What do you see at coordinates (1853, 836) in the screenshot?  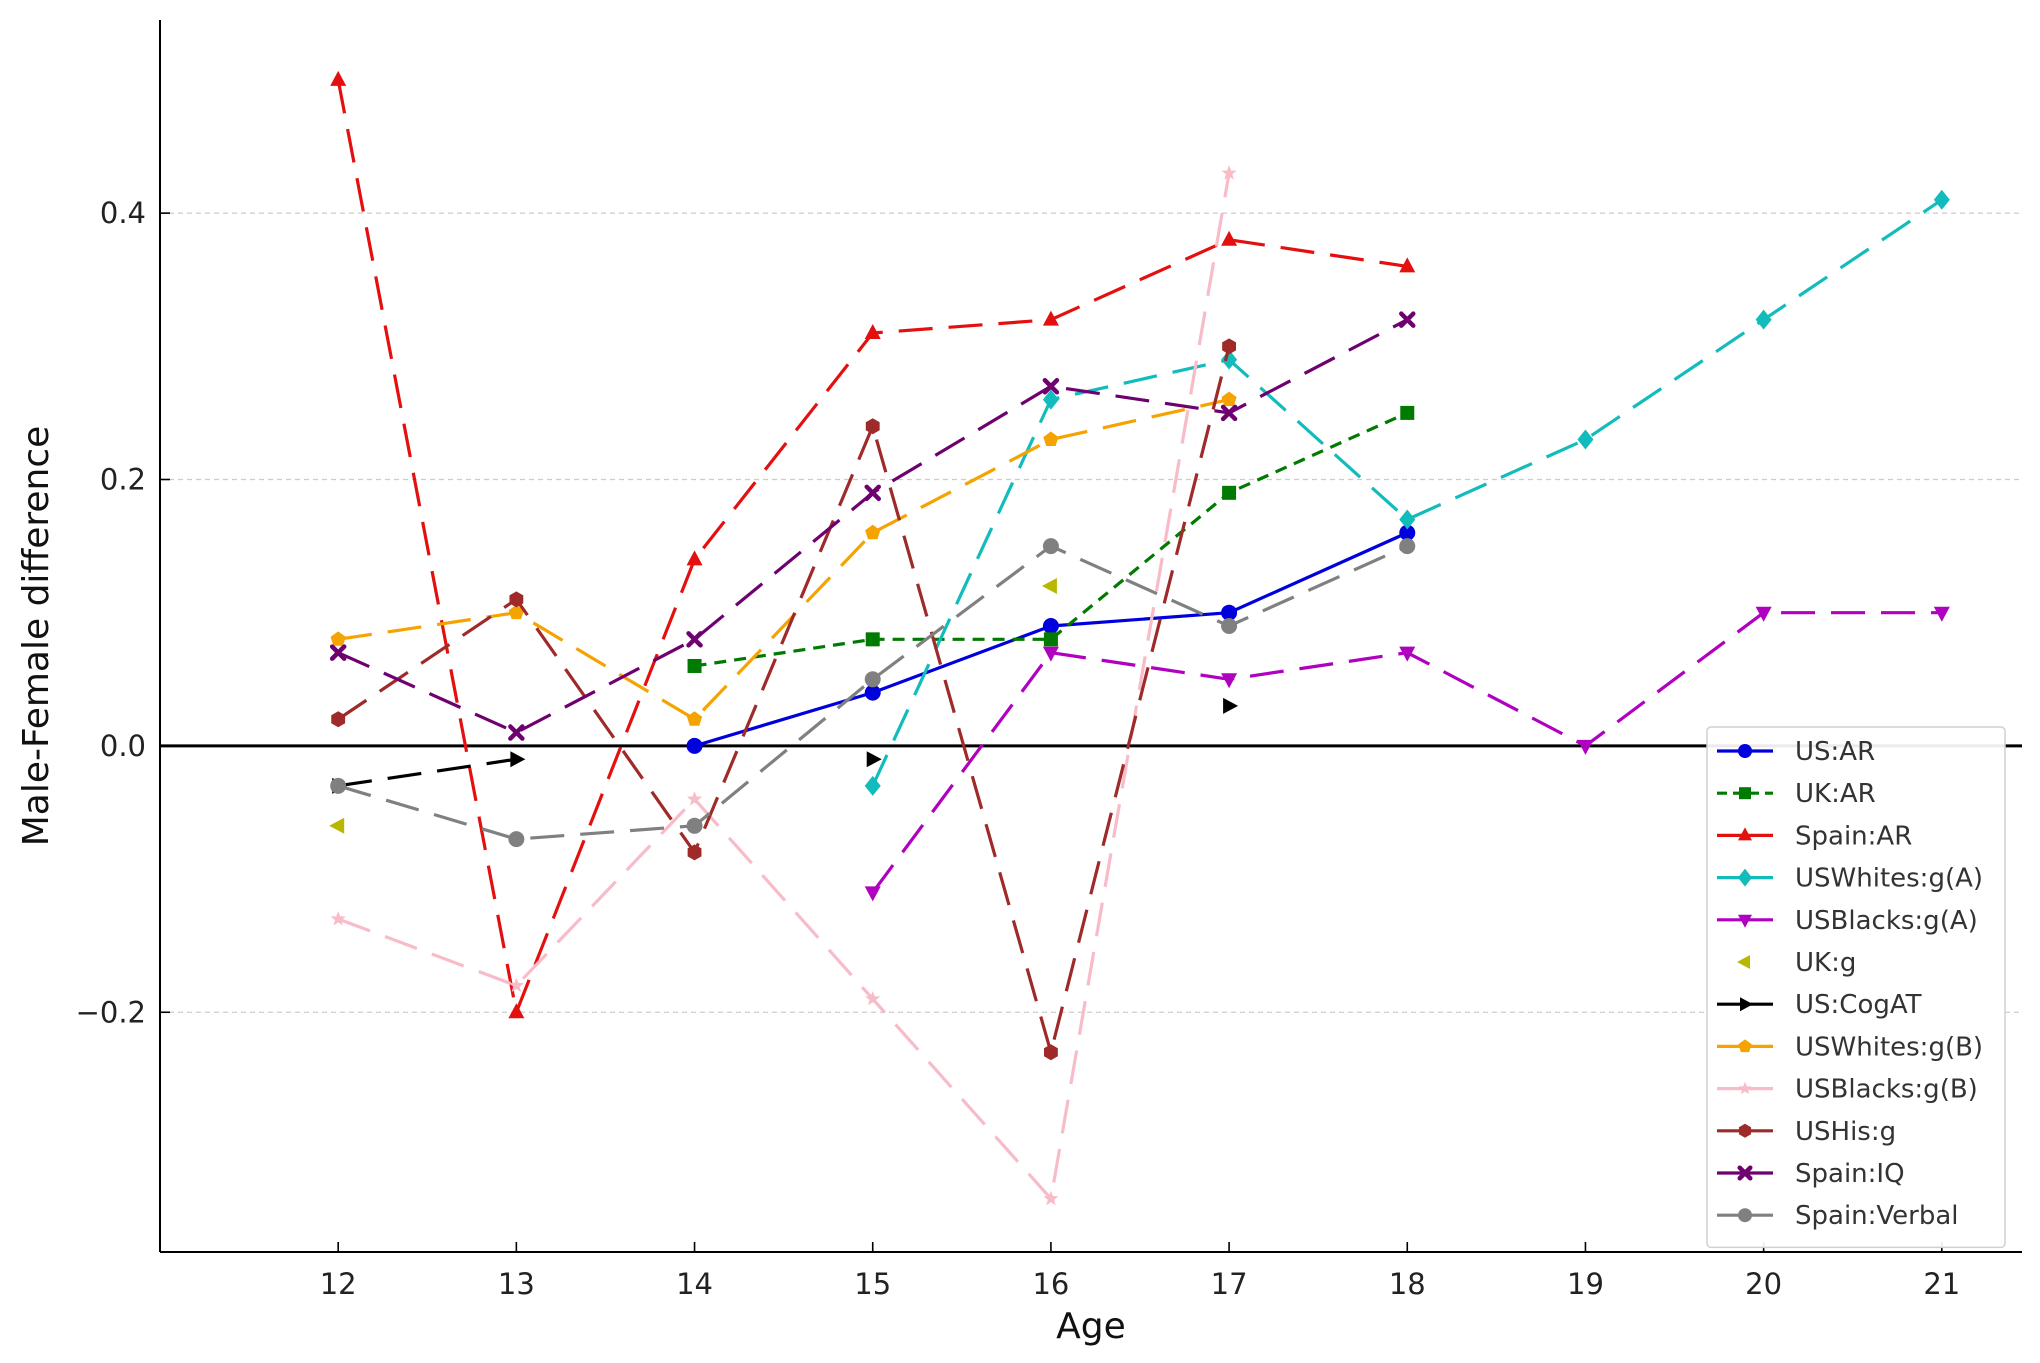 I see `legend-label: Spain:AR` at bounding box center [1853, 836].